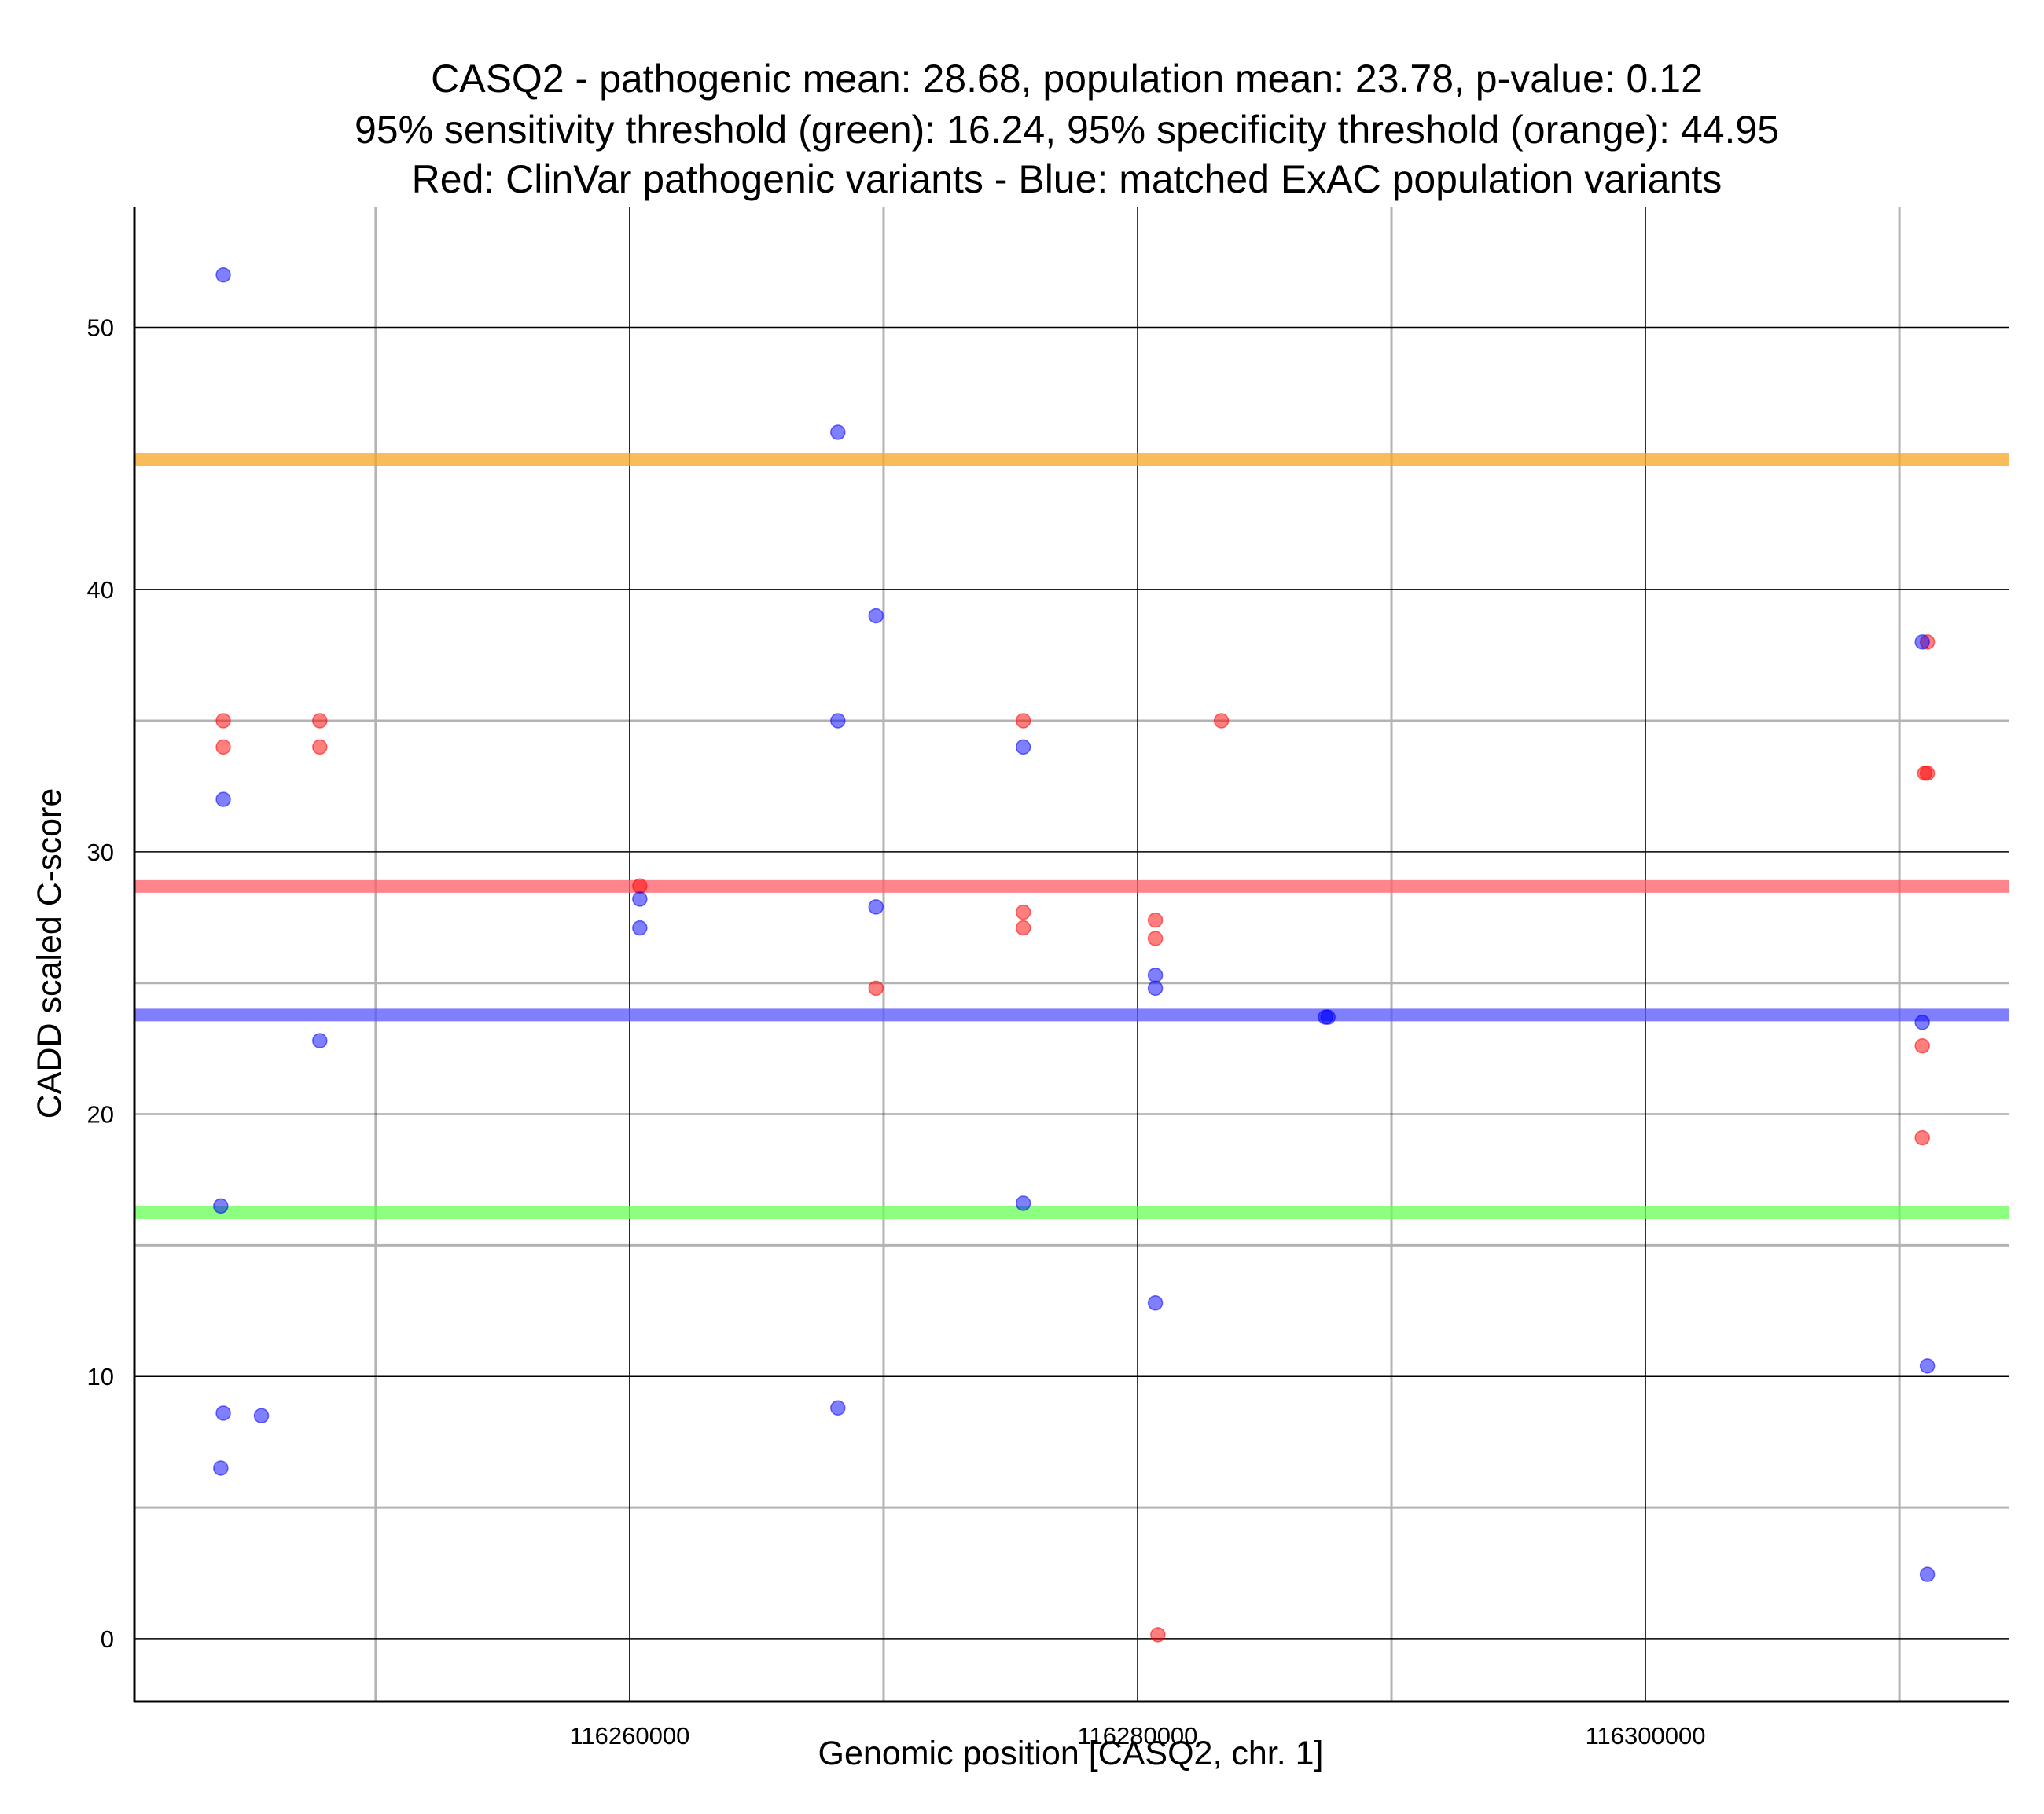  What do you see at coordinates (1646, 1736) in the screenshot?
I see `x-tick-label: 116300000` at bounding box center [1646, 1736].